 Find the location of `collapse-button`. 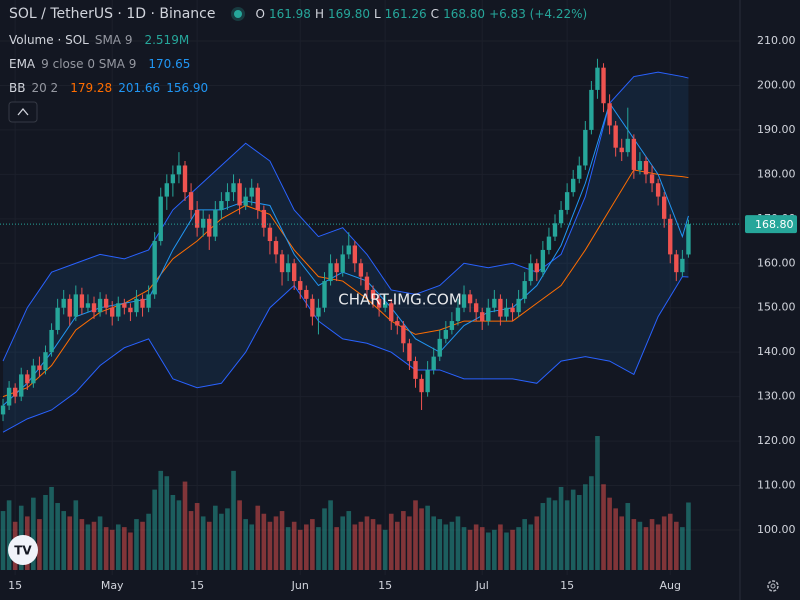

collapse-button is located at coordinates (23, 112).